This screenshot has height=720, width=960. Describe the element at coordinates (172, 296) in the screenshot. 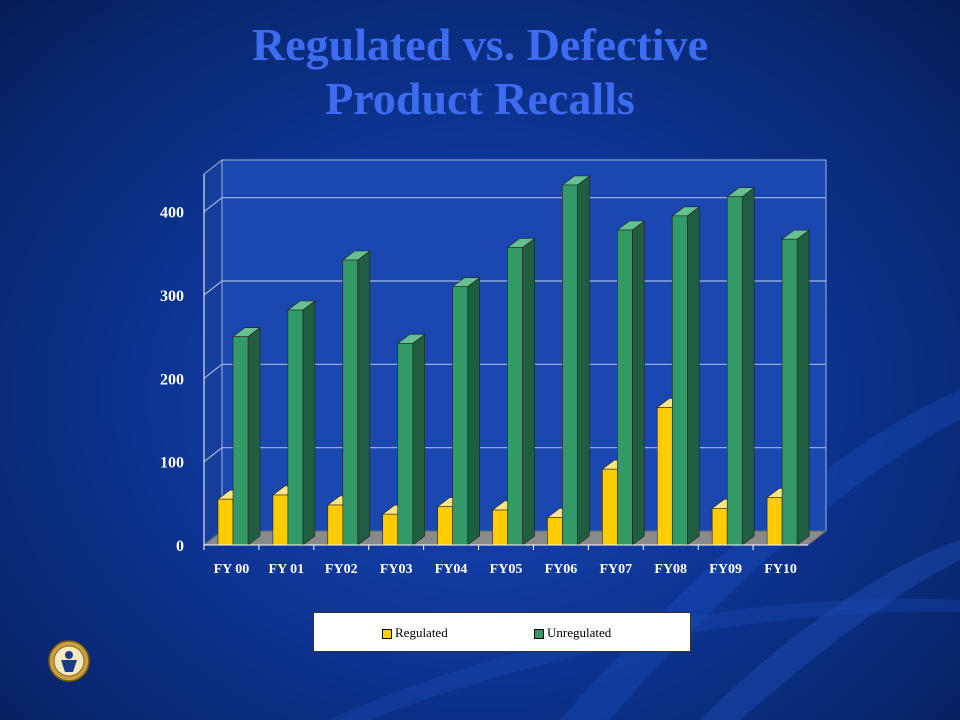

I see `y-tick-label: 300` at that location.